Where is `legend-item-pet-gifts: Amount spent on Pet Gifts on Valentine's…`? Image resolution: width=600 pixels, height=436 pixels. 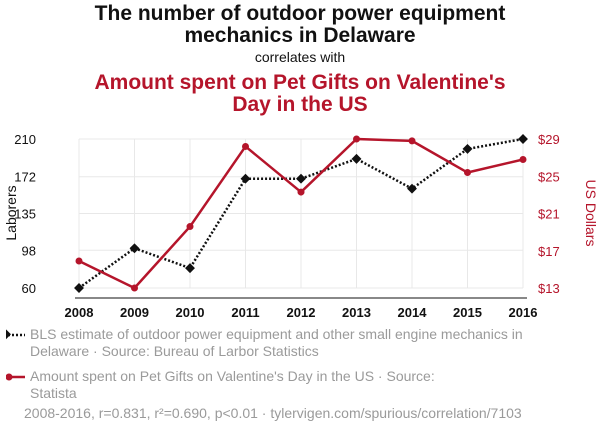 legend-item-pet-gifts: Amount spent on Pet Gifts on Valentine's… is located at coordinates (288, 385).